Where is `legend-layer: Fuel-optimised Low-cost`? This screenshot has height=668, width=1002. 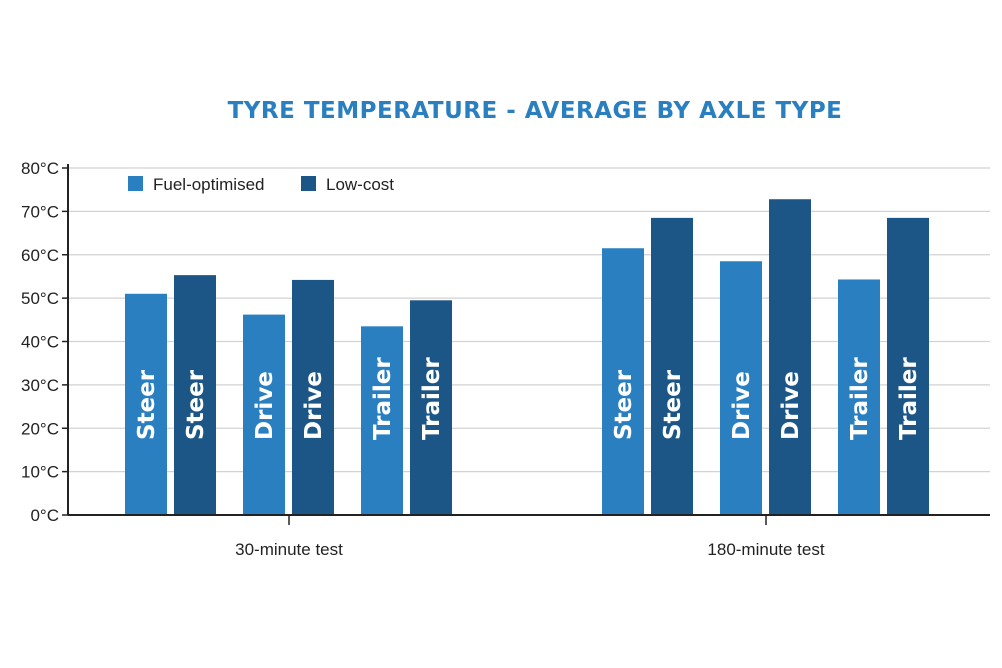
legend-layer: Fuel-optimised Low-cost is located at coordinates (261, 184).